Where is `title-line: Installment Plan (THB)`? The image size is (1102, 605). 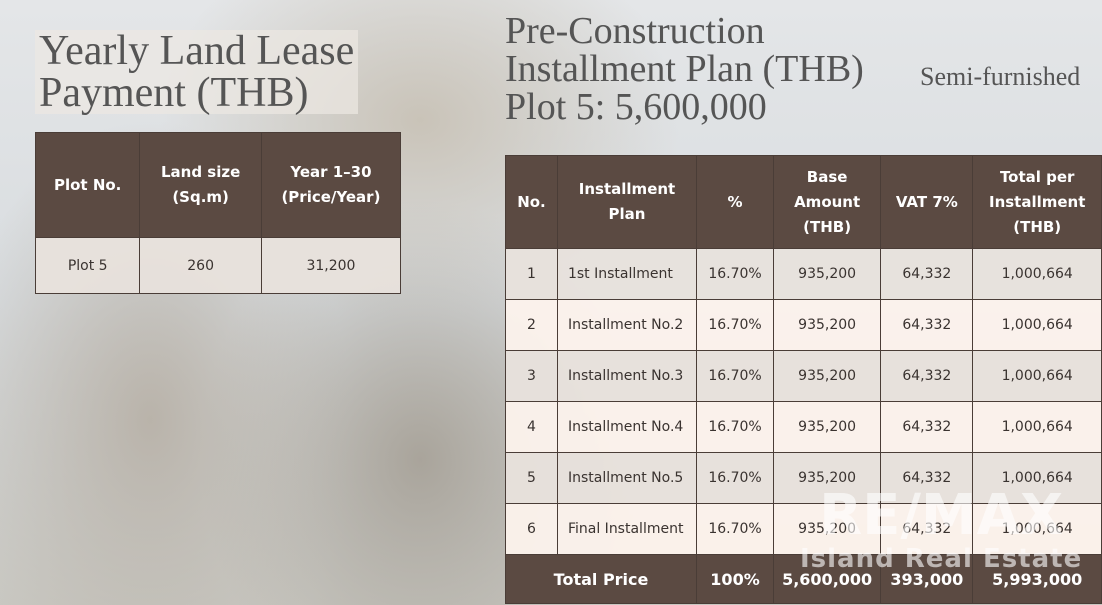
title-line: Installment Plan (THB) is located at coordinates (684, 69).